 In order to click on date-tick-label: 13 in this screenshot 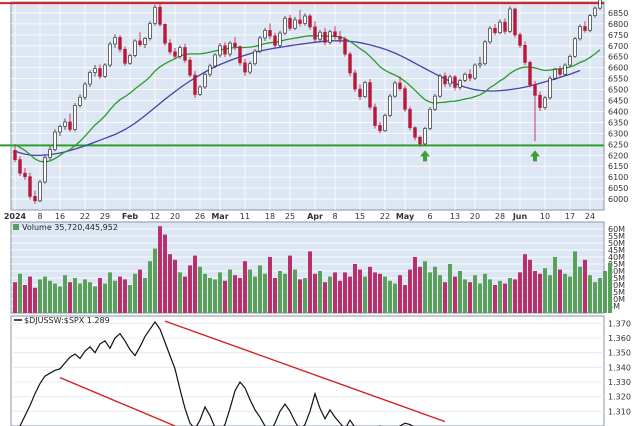, I will do `click(455, 216)`.